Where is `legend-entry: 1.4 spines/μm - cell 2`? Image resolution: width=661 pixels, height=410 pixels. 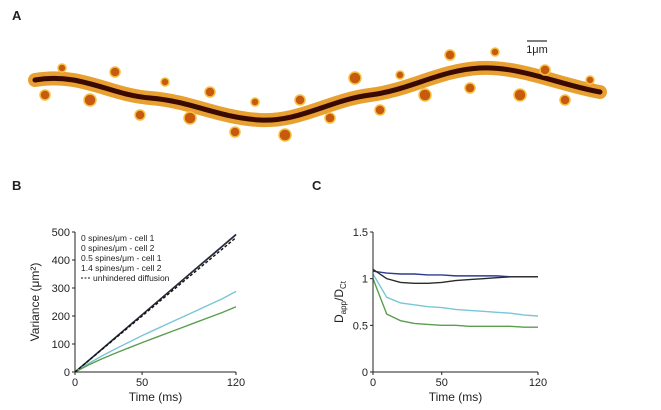 legend-entry: 1.4 spines/μm - cell 2 is located at coordinates (121, 268).